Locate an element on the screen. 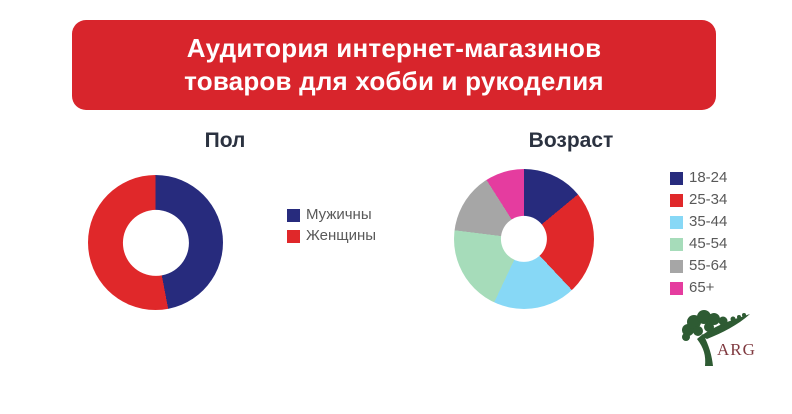  legend-label: 55-64 is located at coordinates (708, 265).